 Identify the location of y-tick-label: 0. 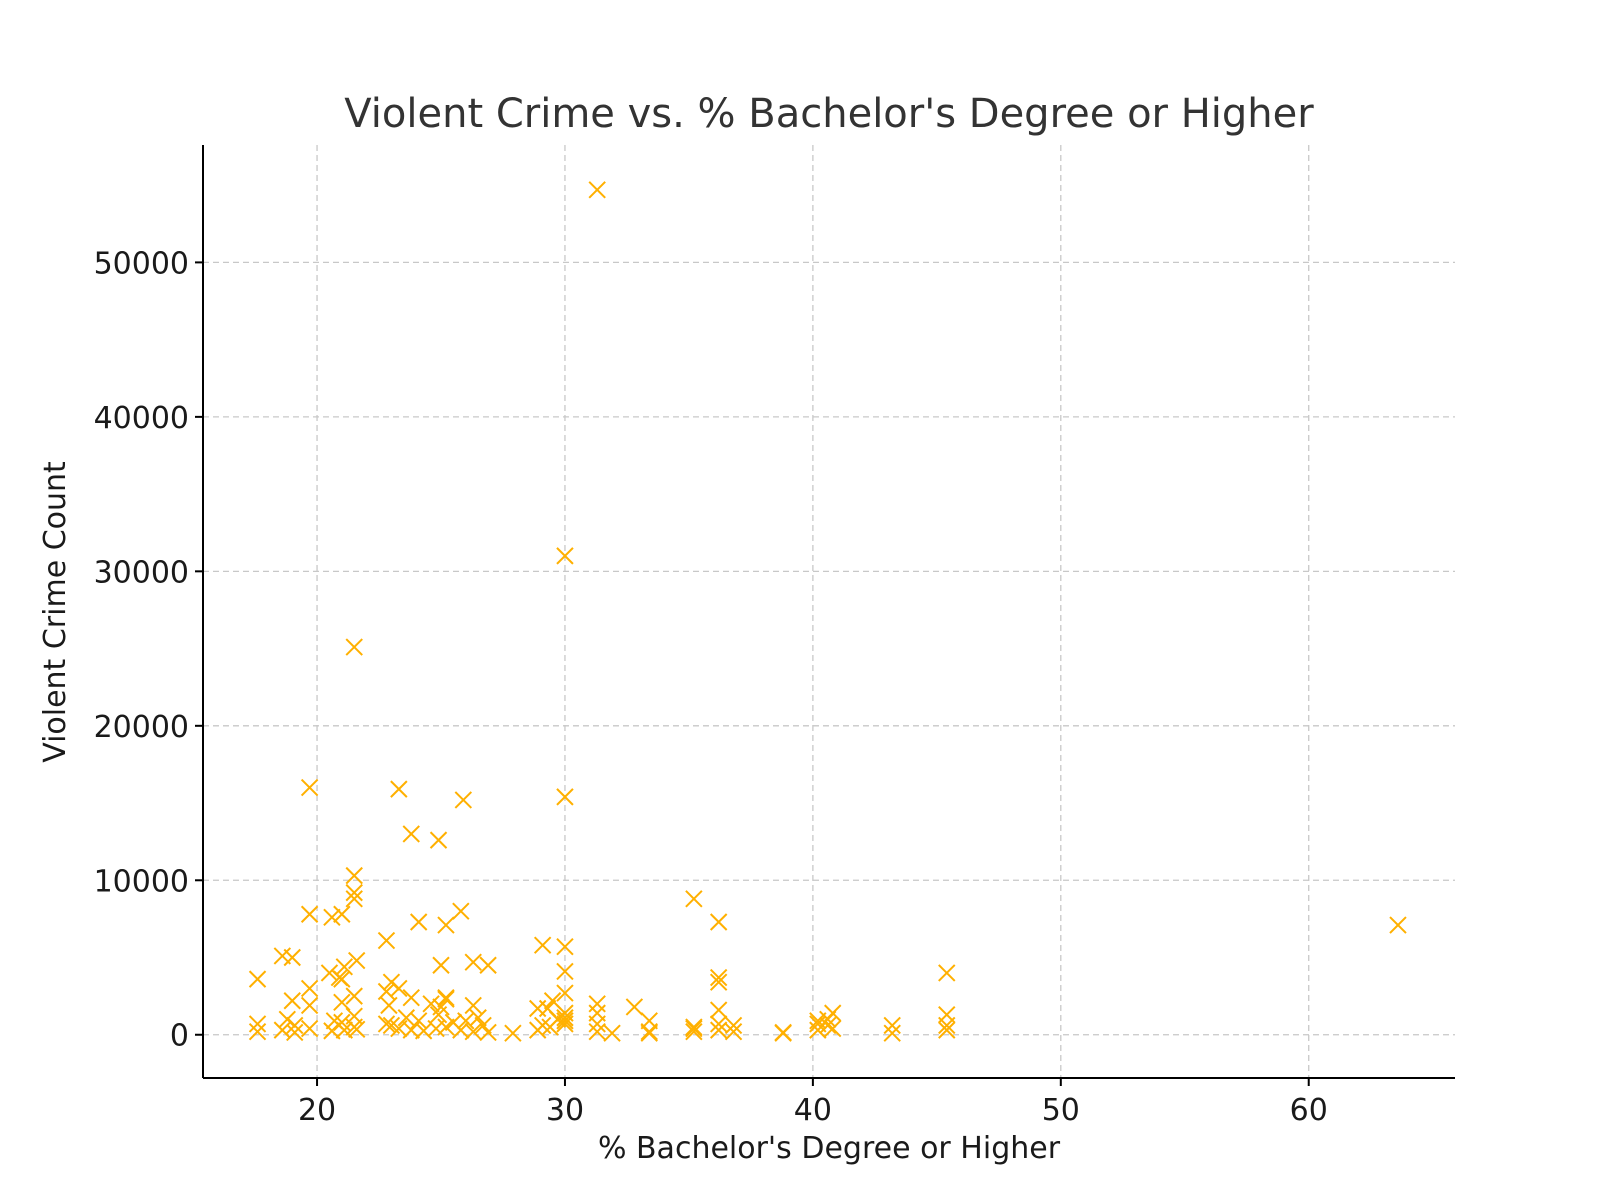
(179, 1036).